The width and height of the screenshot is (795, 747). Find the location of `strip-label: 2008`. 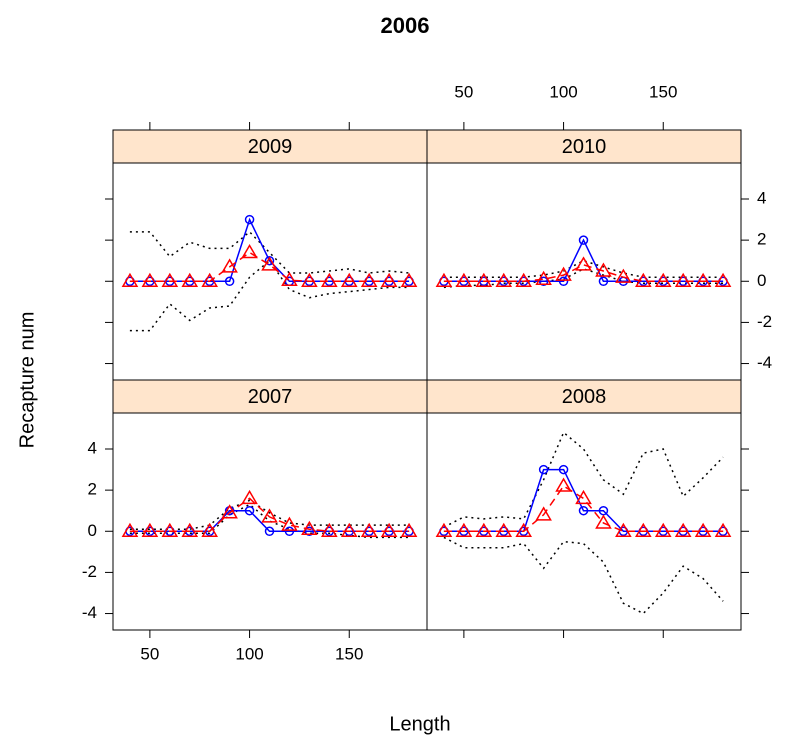

strip-label: 2008 is located at coordinates (584, 397).